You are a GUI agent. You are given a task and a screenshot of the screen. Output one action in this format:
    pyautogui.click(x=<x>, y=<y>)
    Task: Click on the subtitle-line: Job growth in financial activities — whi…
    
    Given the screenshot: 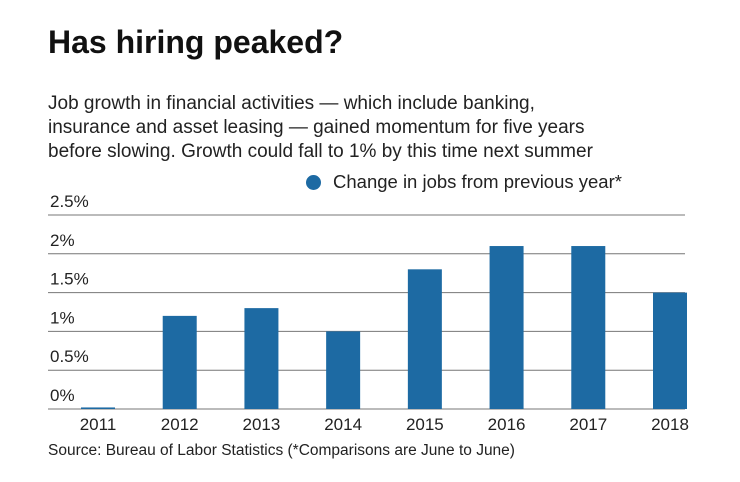 What is the action you would take?
    pyautogui.click(x=291, y=103)
    